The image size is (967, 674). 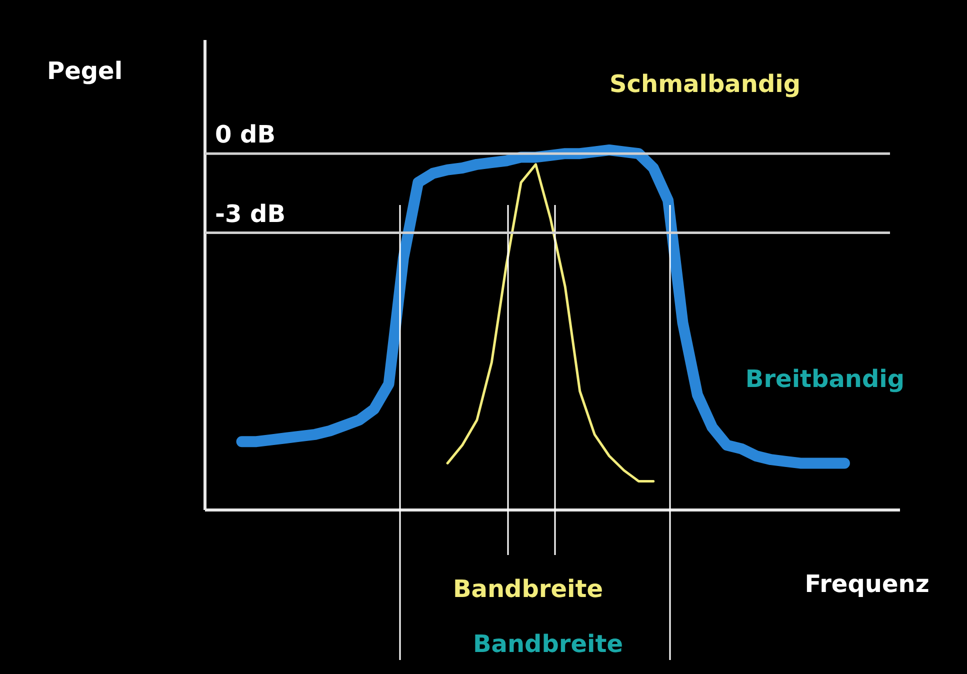 What do you see at coordinates (867, 584) in the screenshot?
I see `x-axis-title: Frequenz` at bounding box center [867, 584].